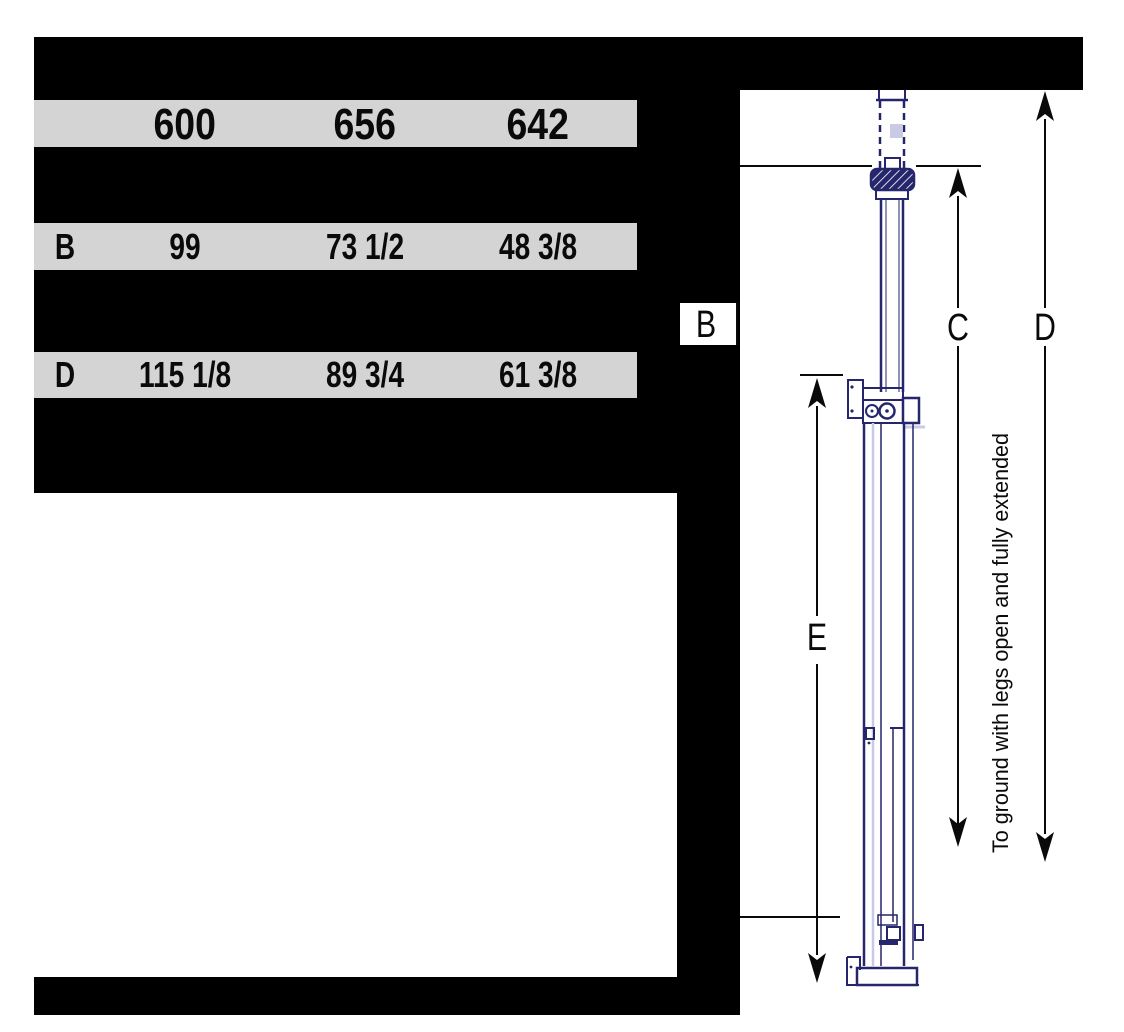 The image size is (1124, 1032). Describe the element at coordinates (870, 733) in the screenshot. I see `leg-clip` at that location.